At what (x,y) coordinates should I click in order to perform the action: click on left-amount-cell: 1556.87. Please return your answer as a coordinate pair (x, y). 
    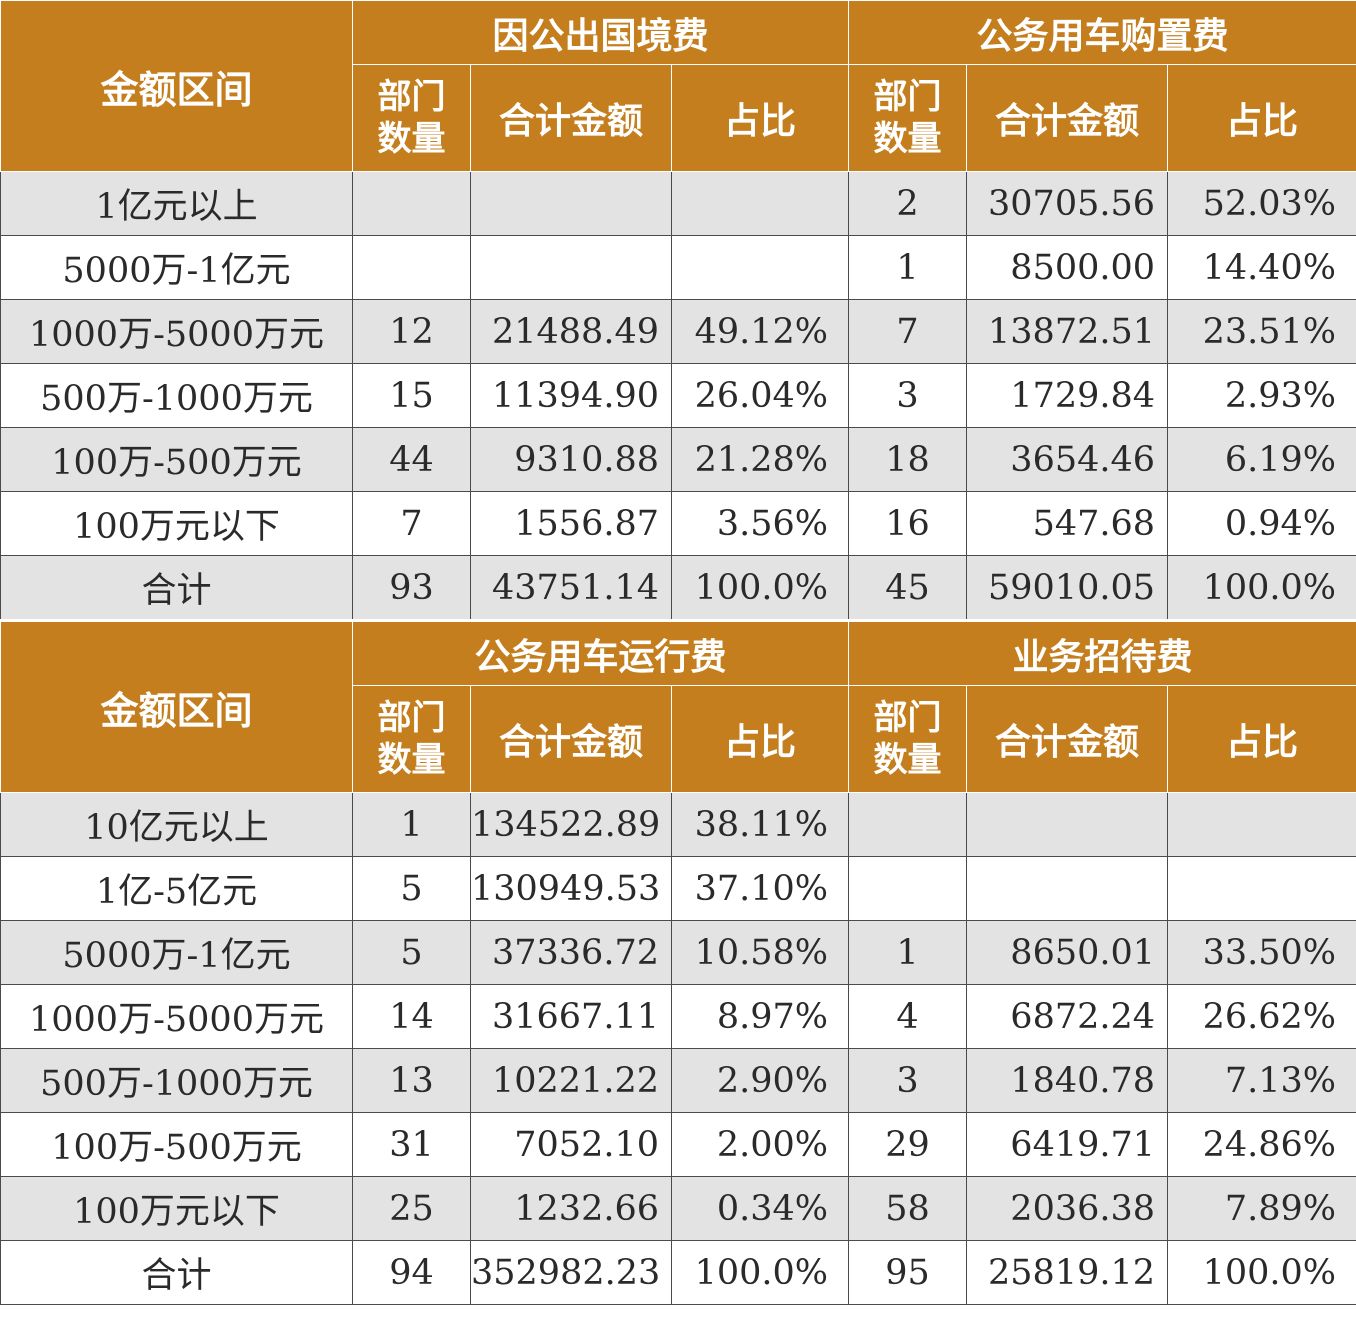
    Looking at the image, I should click on (571, 523).